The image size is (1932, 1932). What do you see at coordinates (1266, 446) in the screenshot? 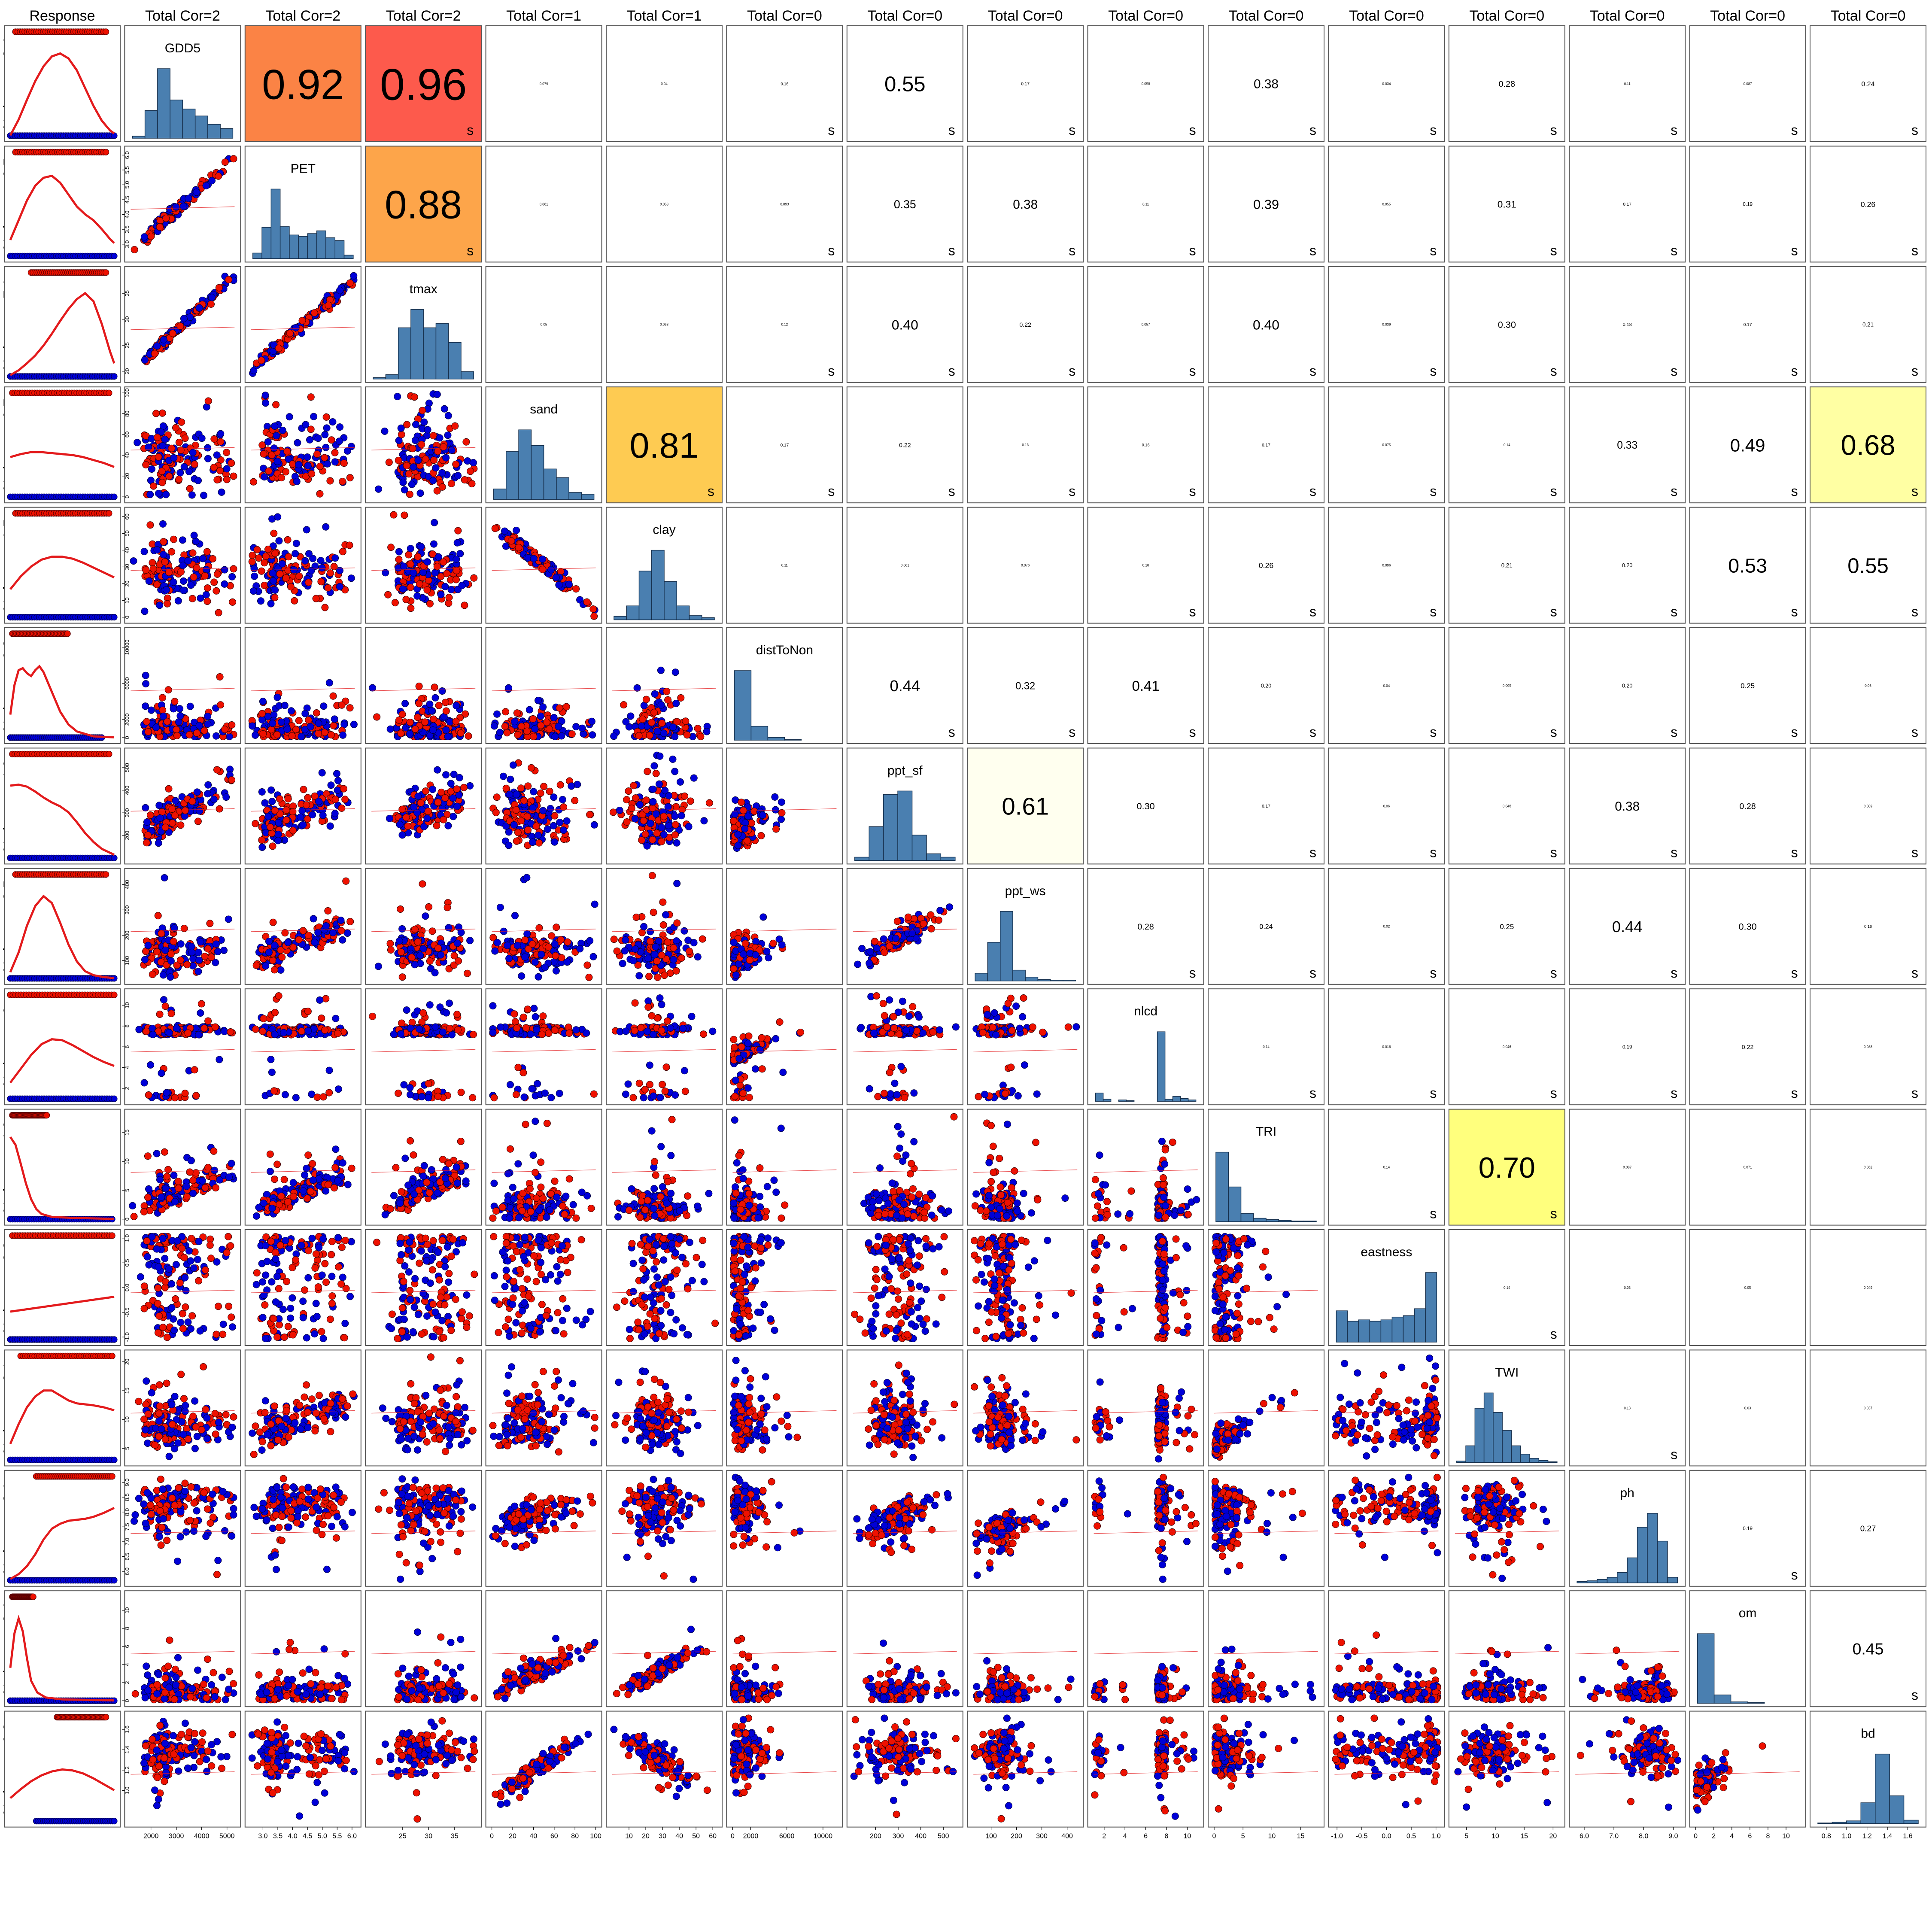
I see `correlation-value: 0.17` at bounding box center [1266, 446].